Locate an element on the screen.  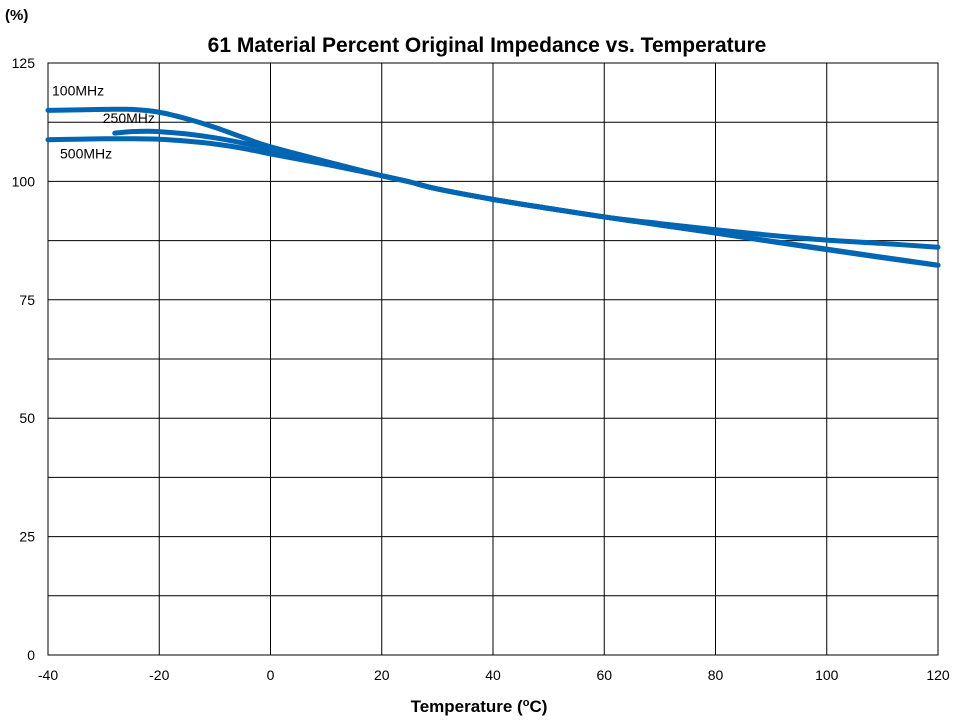
x-axis-label-superscript: o is located at coordinates (526, 703).